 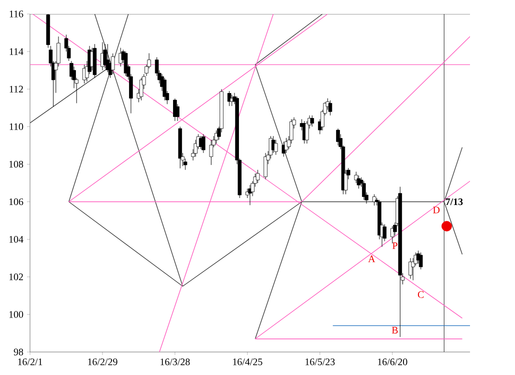 I want to click on y-tick-label: 116, so click(x=17, y=14).